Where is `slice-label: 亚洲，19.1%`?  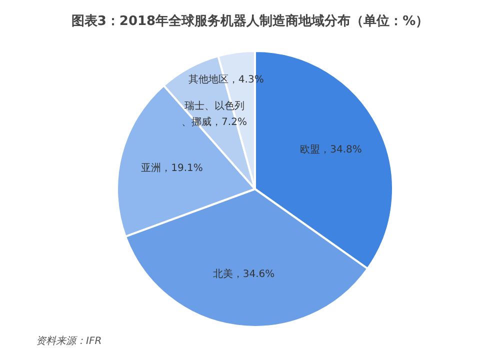 slice-label: 亚洲，19.1% is located at coordinates (172, 167).